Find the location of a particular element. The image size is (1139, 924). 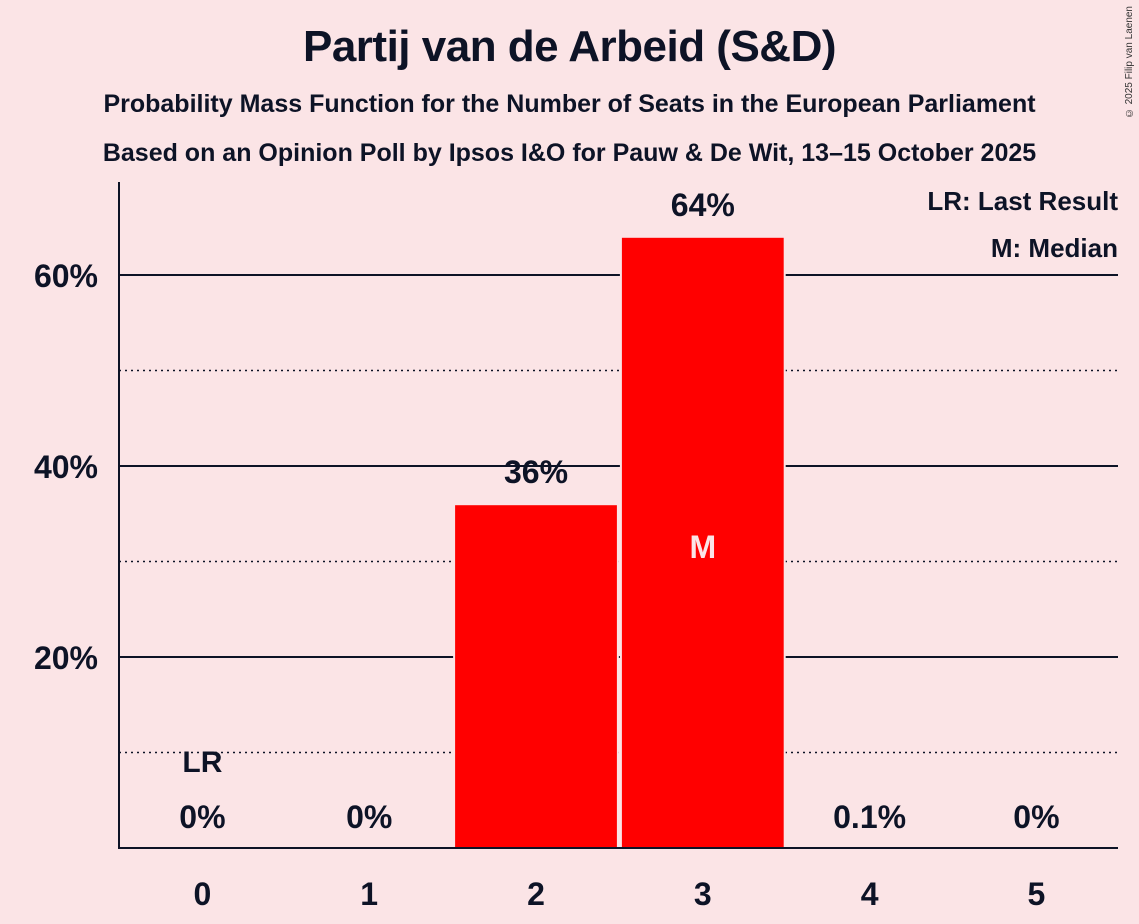

x-tick-label: 1 is located at coordinates (369, 894).